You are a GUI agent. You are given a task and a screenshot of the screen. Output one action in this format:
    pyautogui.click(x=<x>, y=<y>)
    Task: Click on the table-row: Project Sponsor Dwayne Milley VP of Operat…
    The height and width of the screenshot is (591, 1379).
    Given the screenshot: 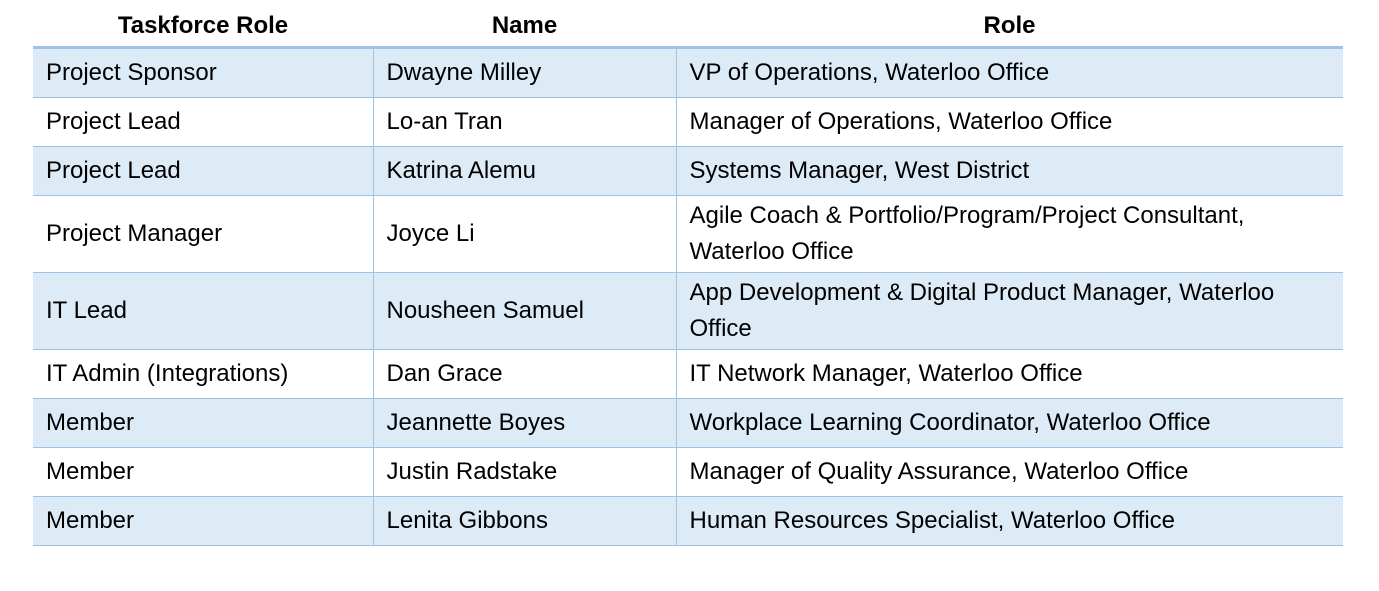 What is the action you would take?
    pyautogui.click(x=688, y=72)
    